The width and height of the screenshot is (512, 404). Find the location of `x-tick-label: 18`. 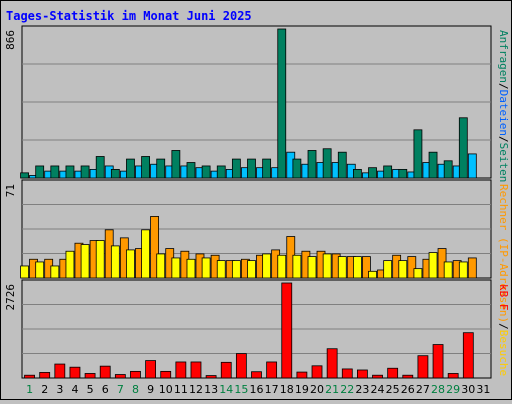

x-tick-label: 18 is located at coordinates (287, 389).